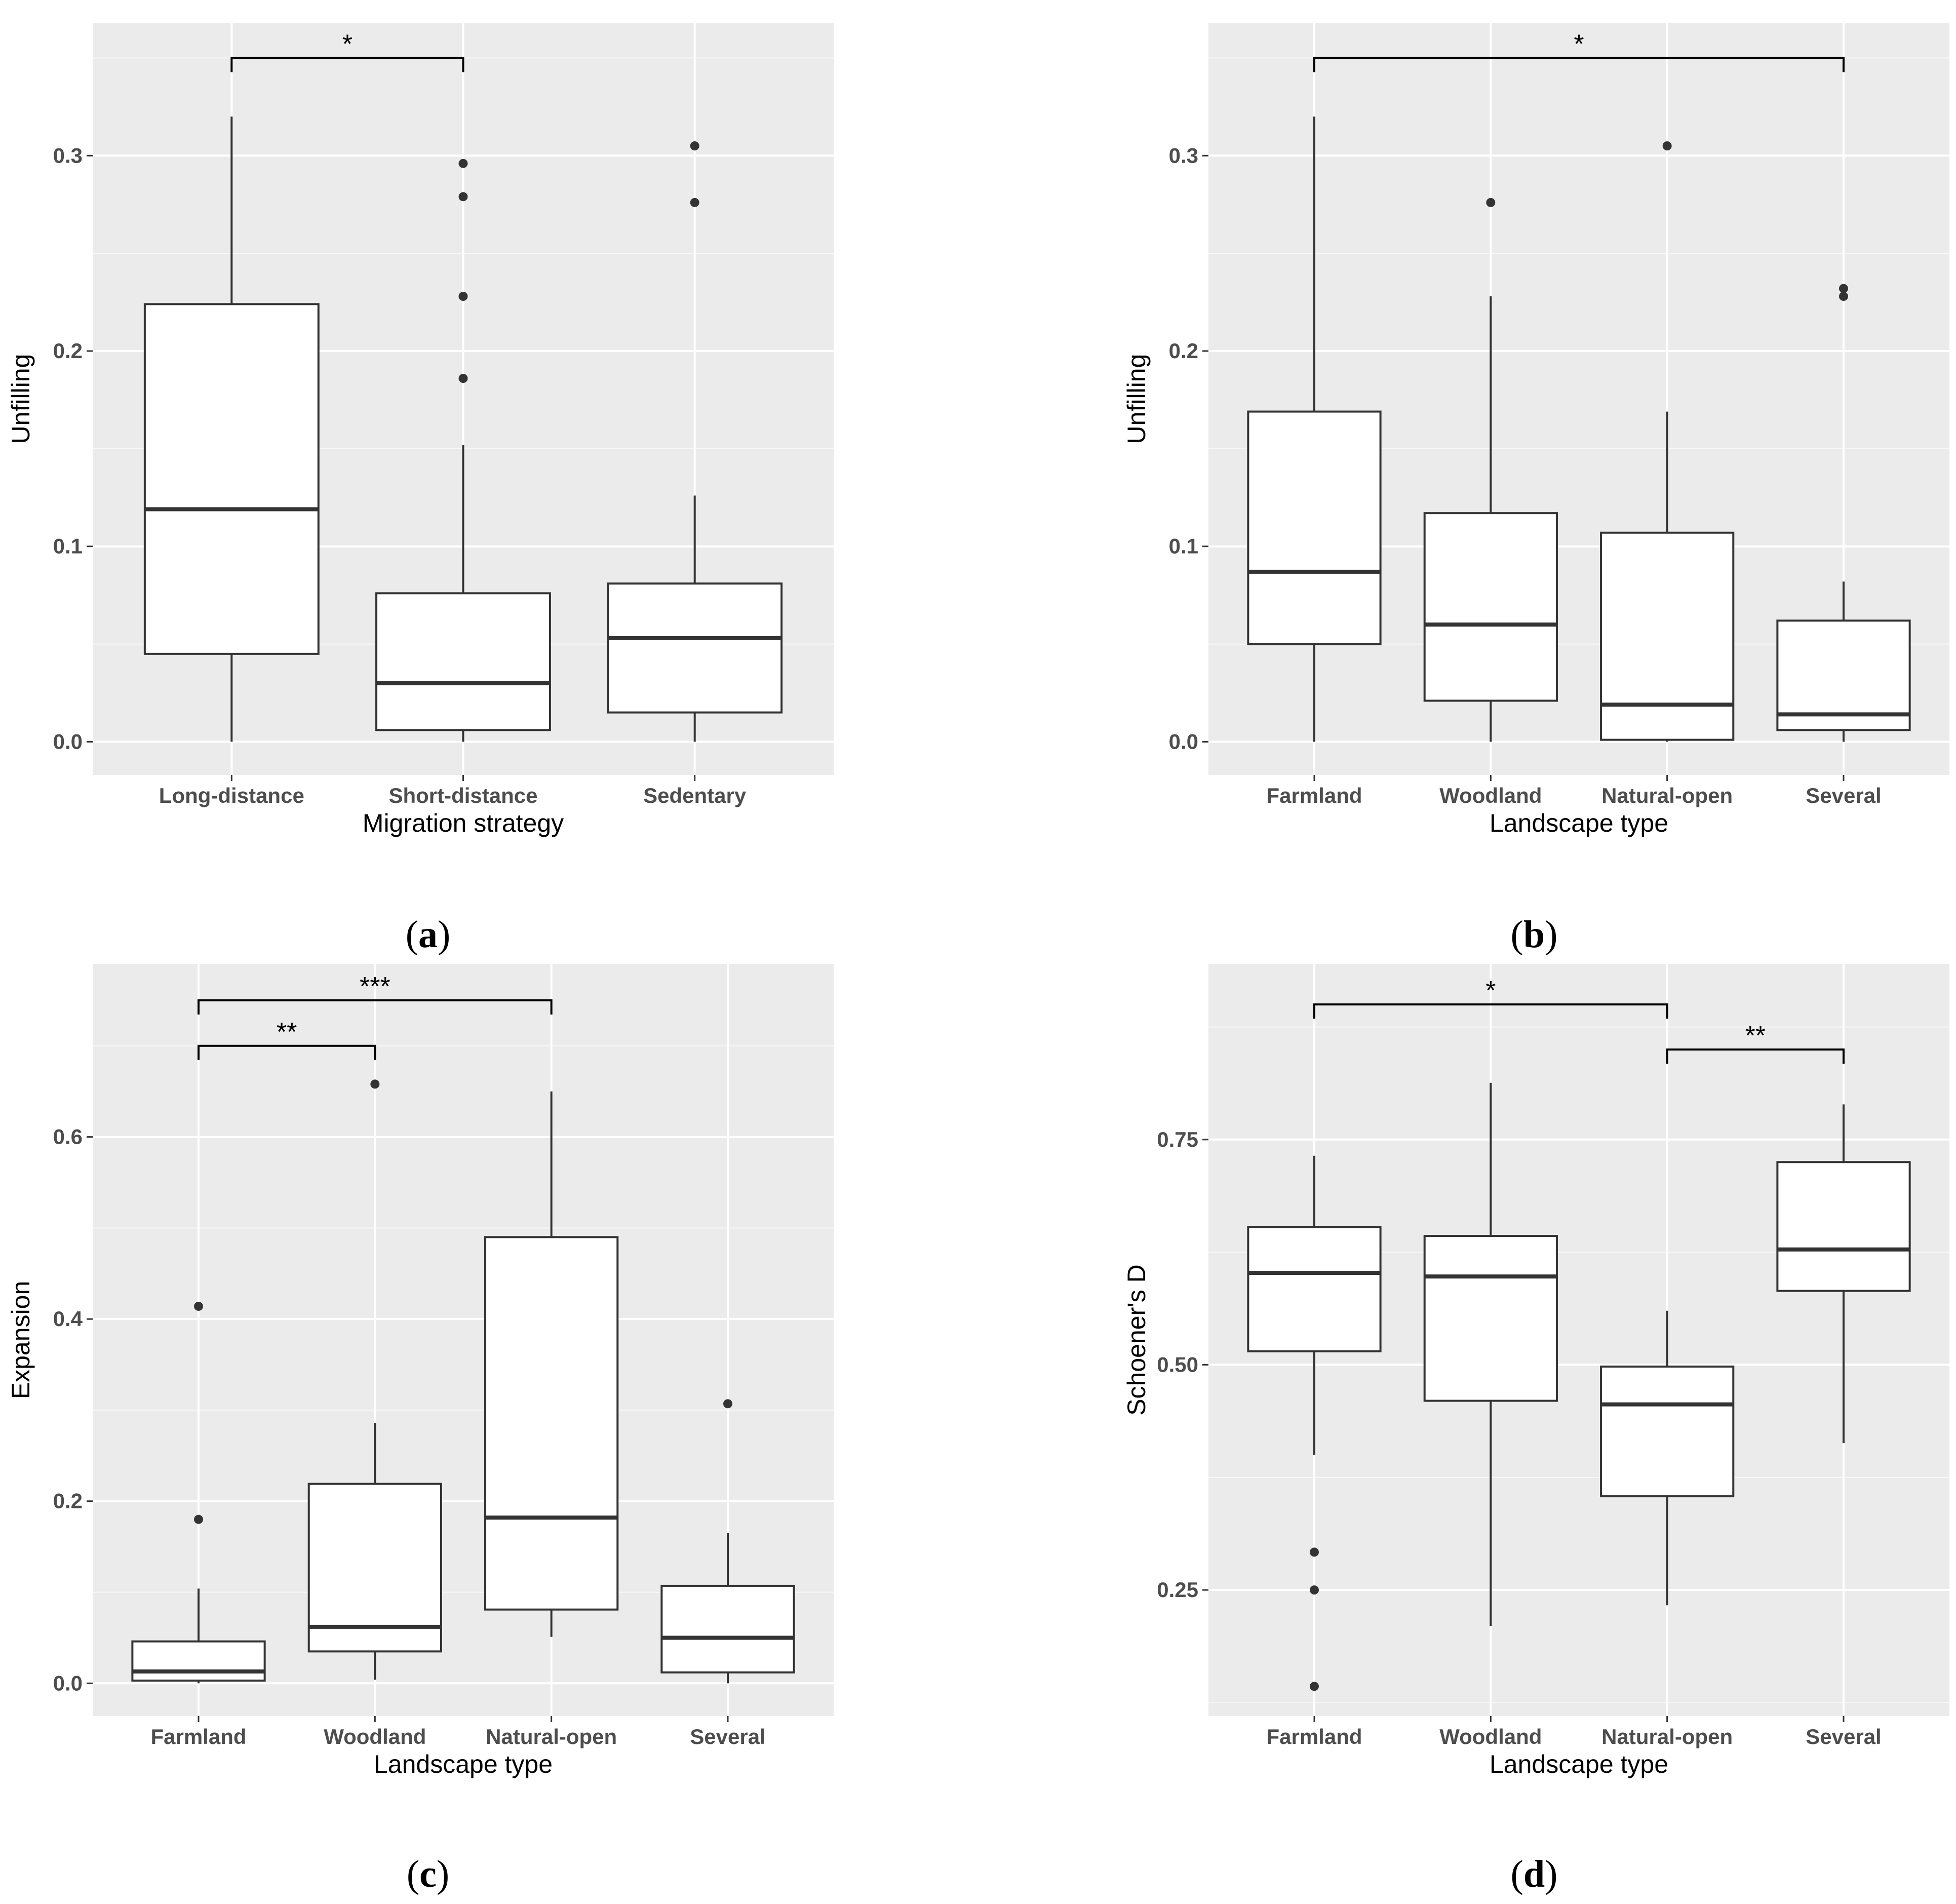 The width and height of the screenshot is (1956, 1904). I want to click on y-tick-label: 0.25, so click(1178, 1590).